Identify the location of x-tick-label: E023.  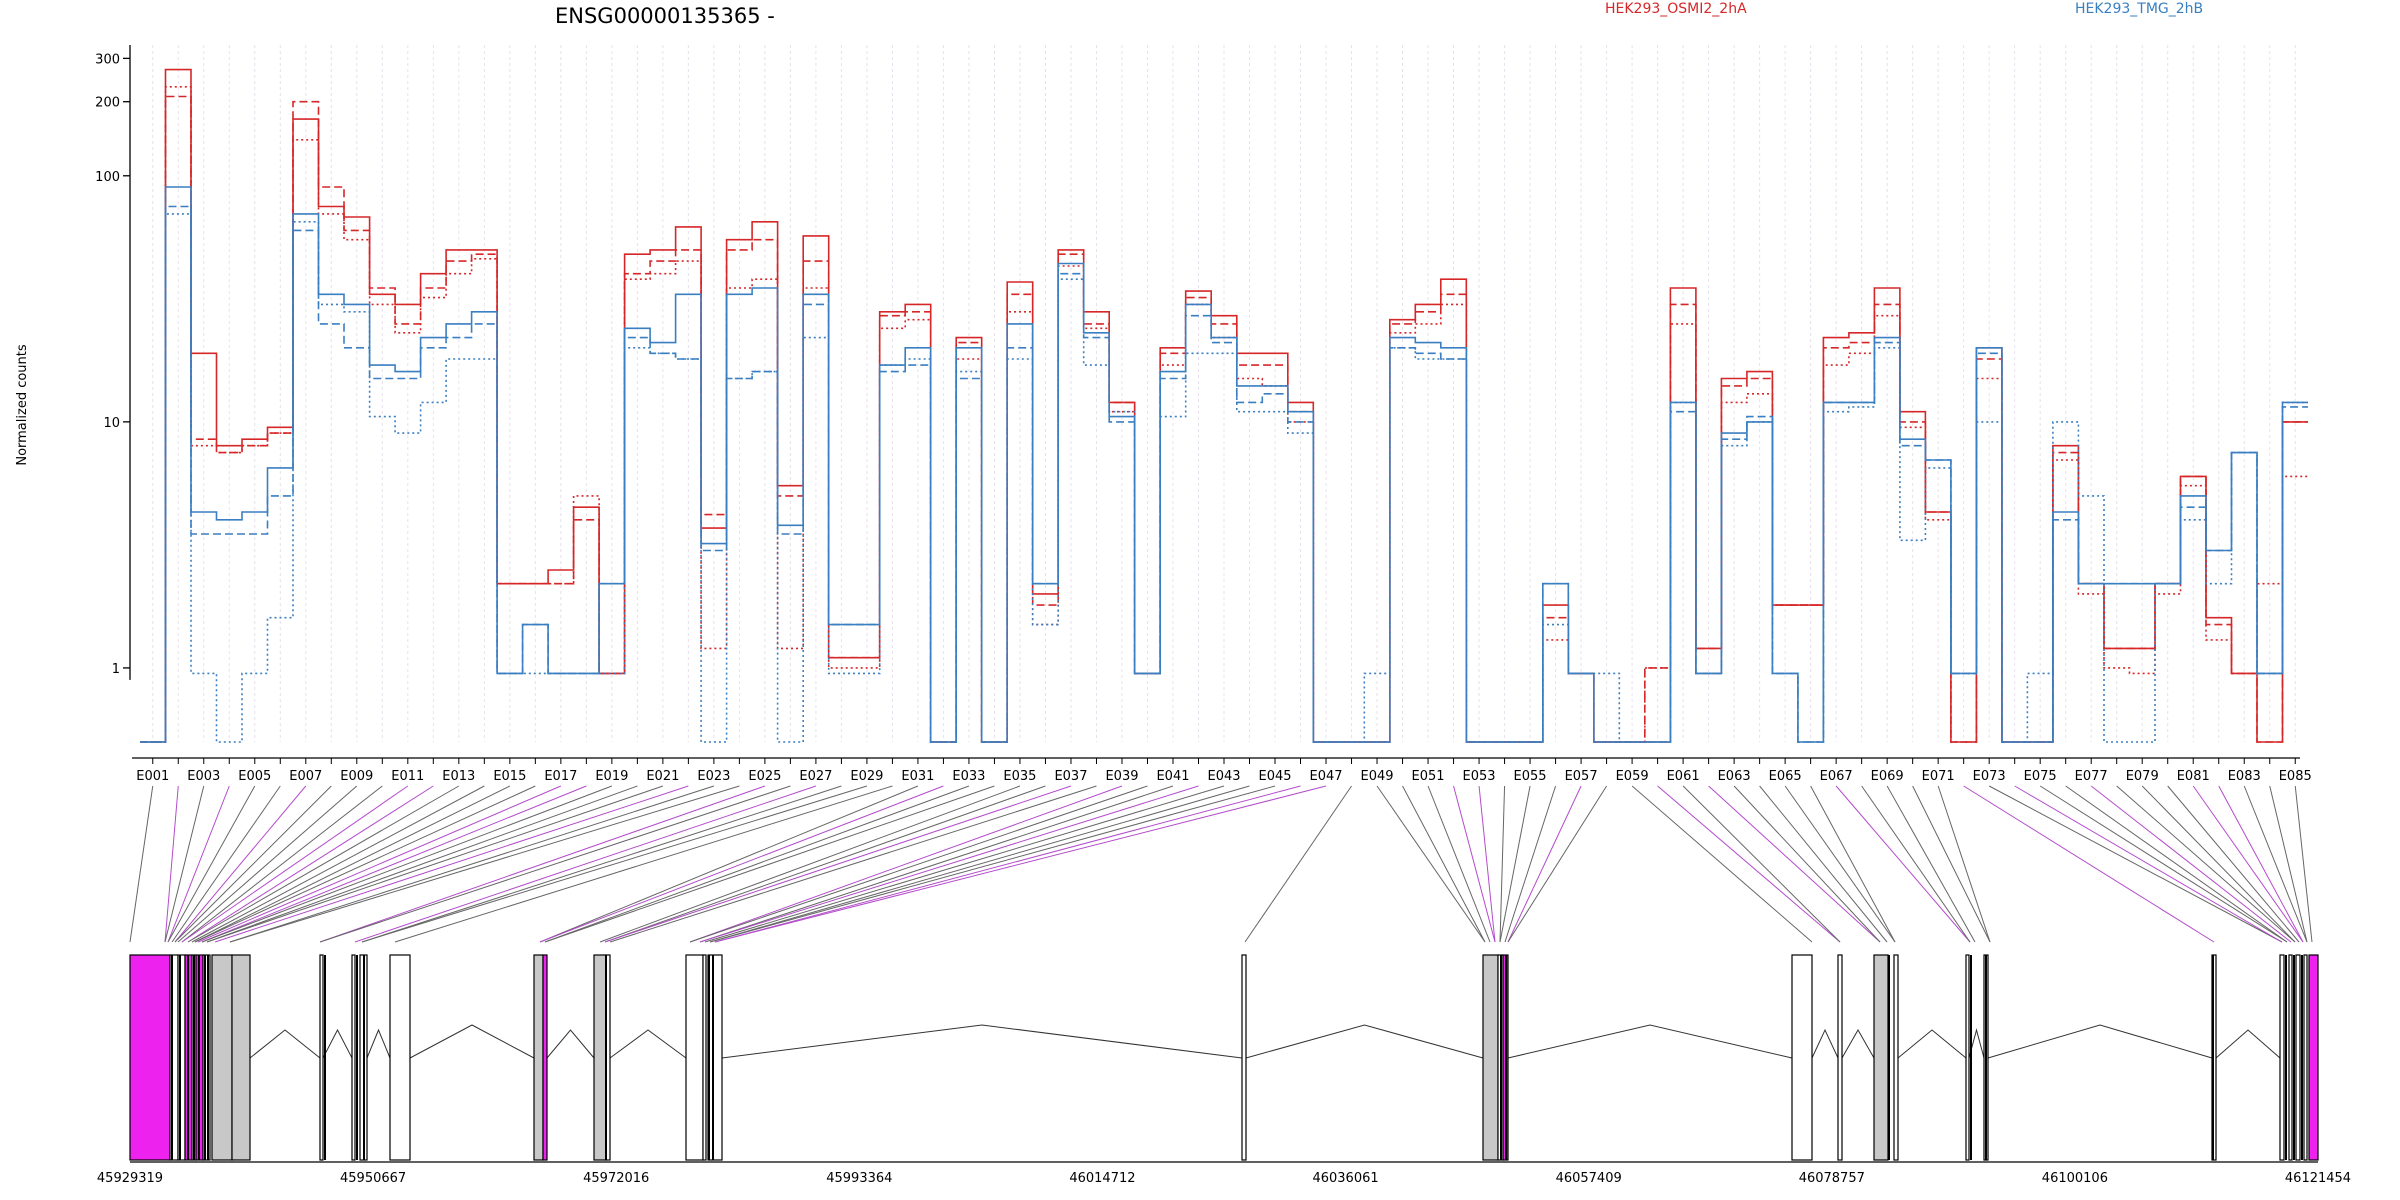
(713, 776).